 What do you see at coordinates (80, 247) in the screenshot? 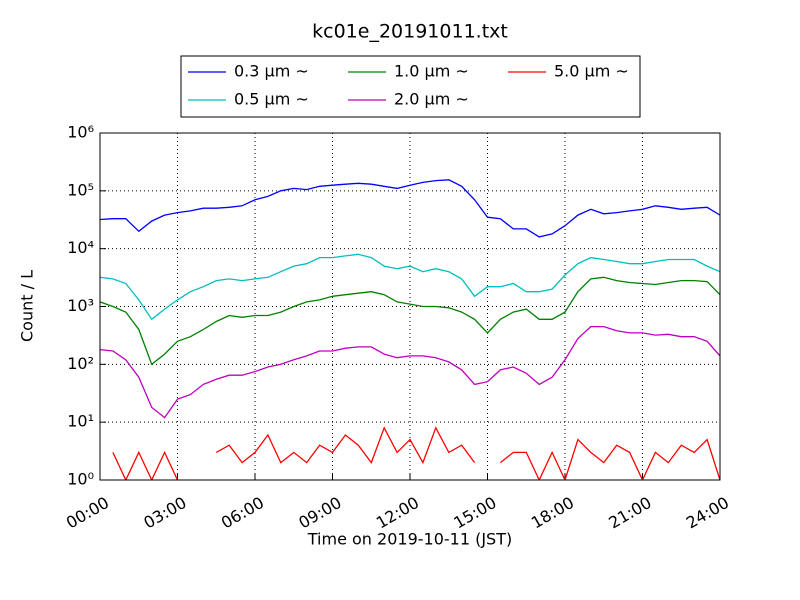
I see `y-tick-label: 10⁴` at bounding box center [80, 247].